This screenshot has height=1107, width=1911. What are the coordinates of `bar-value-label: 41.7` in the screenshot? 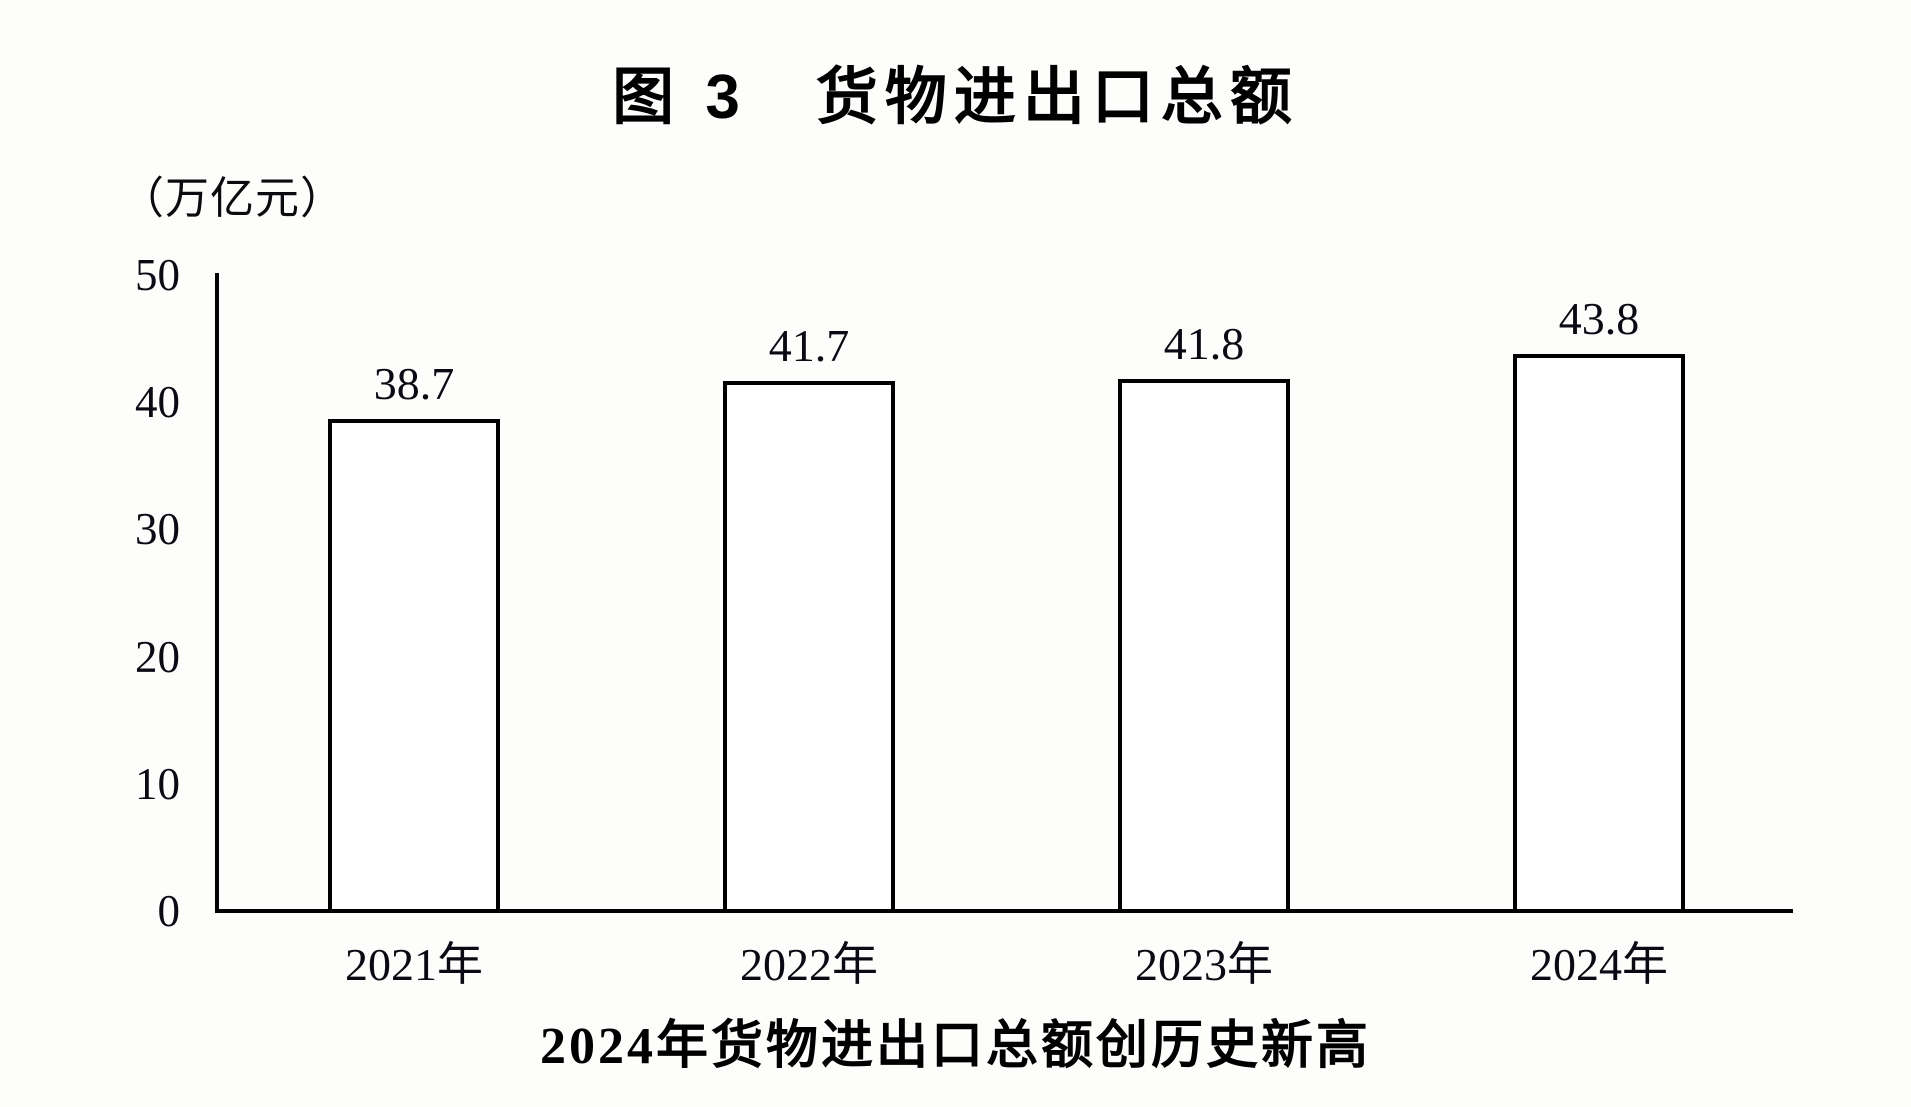 It's located at (809, 345).